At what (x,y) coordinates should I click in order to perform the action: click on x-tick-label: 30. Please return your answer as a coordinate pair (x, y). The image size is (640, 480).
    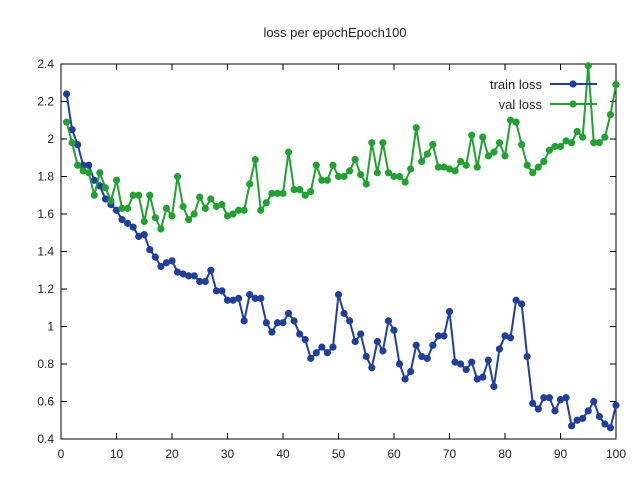
    Looking at the image, I should click on (228, 454).